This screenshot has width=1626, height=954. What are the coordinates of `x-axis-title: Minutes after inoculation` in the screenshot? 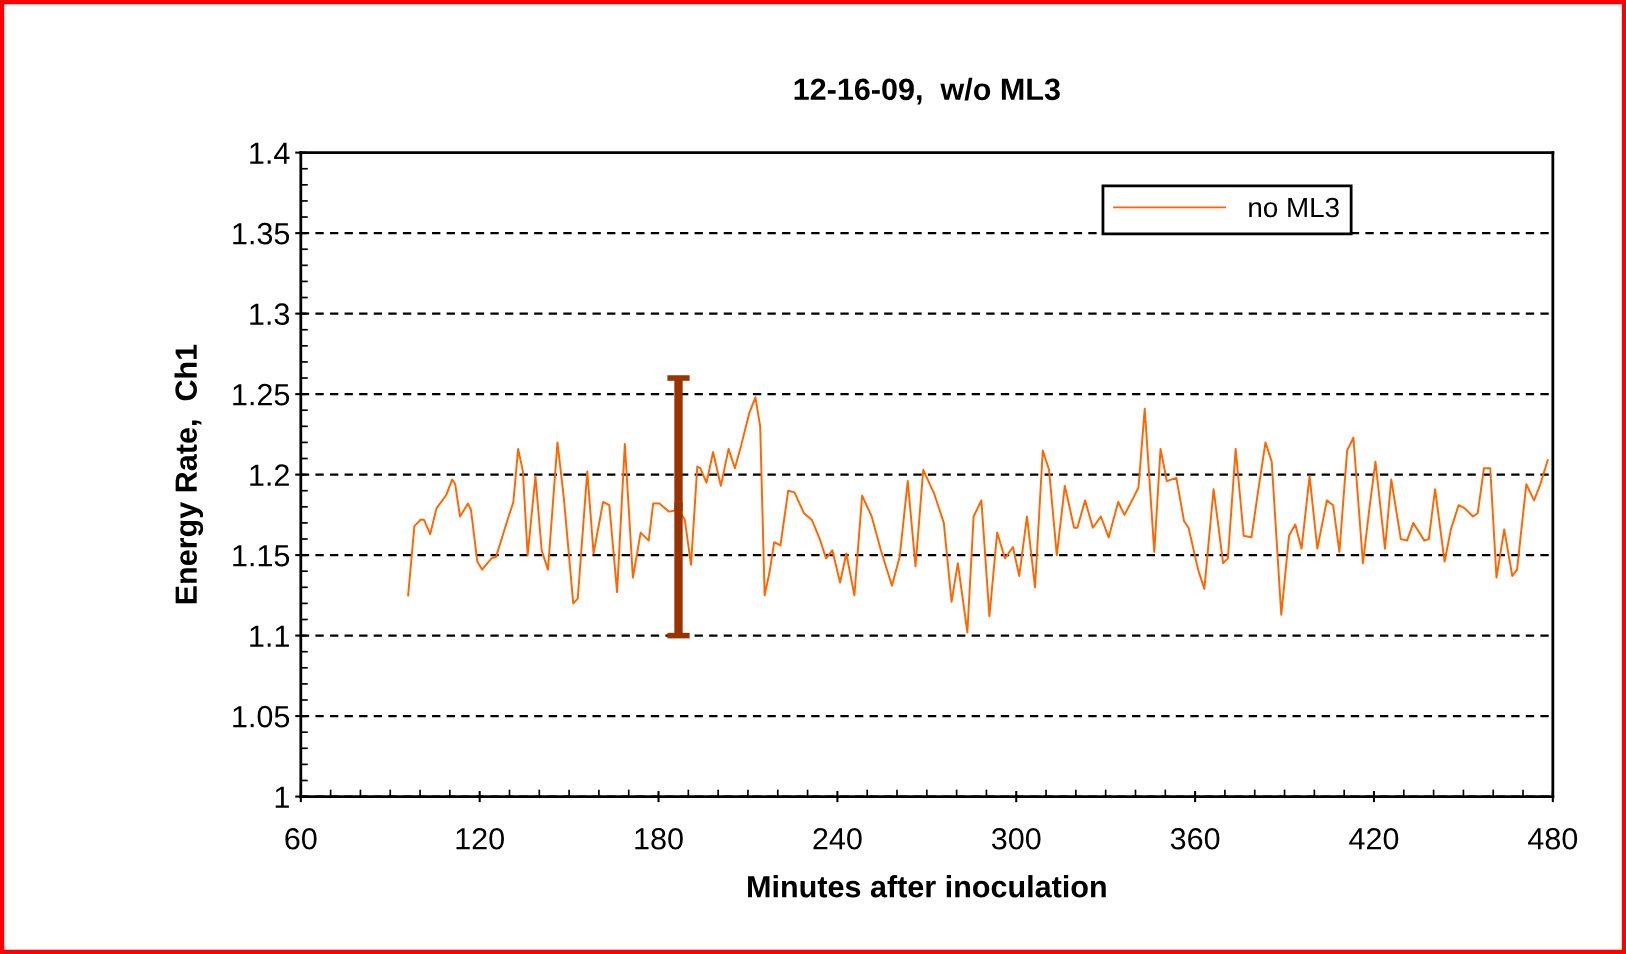 It's located at (927, 886).